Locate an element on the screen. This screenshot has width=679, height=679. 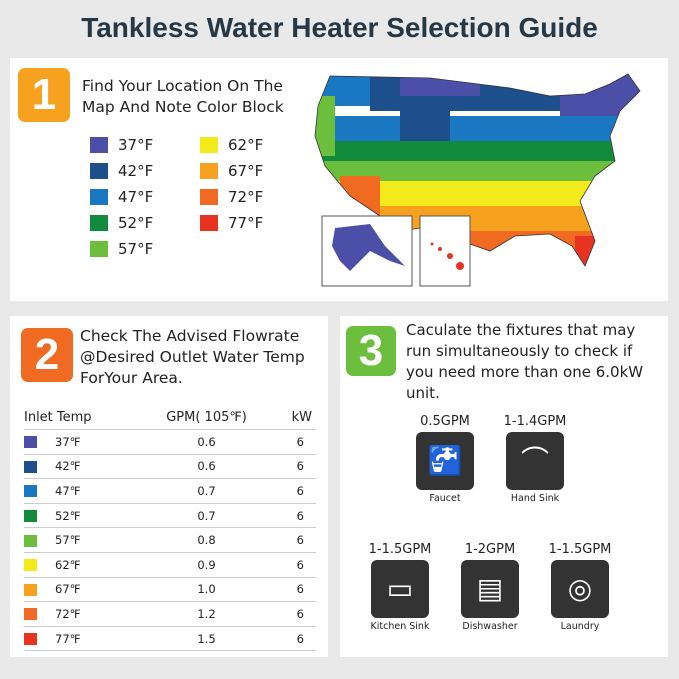
table-row: 37℉ 0.6 6 is located at coordinates (170, 442).